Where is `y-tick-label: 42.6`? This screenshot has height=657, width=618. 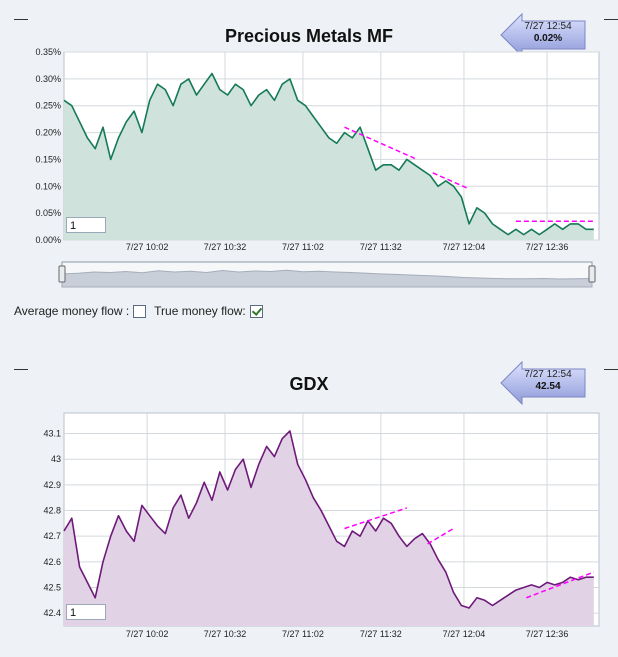 y-tick-label: 42.6 is located at coordinates (52, 562).